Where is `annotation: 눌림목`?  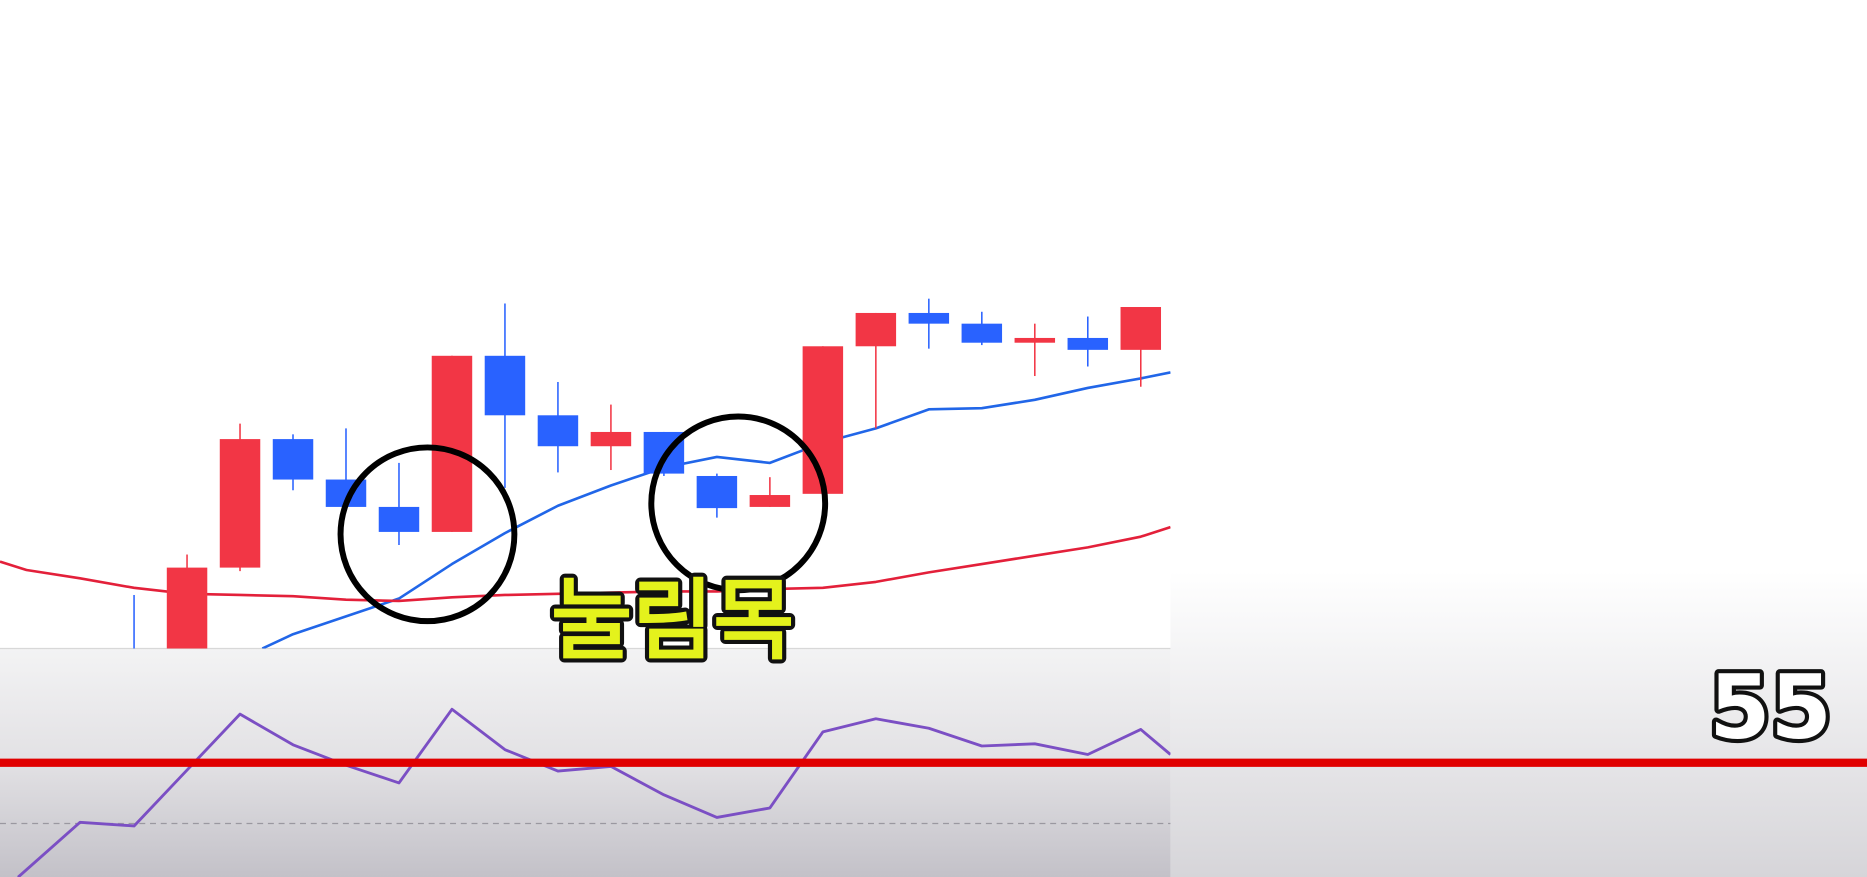 annotation: 눌림목 is located at coordinates (672, 620).